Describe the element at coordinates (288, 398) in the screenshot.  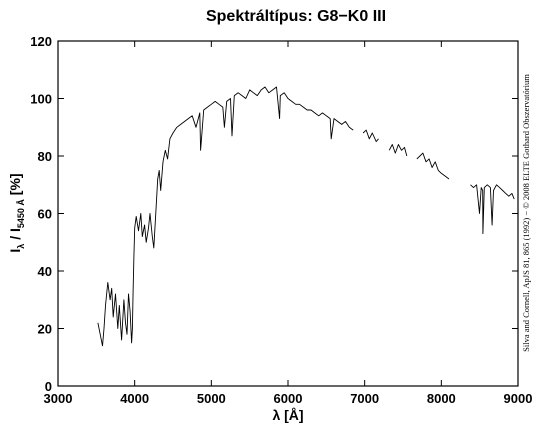
I see `x-tick-label: 6000` at that location.